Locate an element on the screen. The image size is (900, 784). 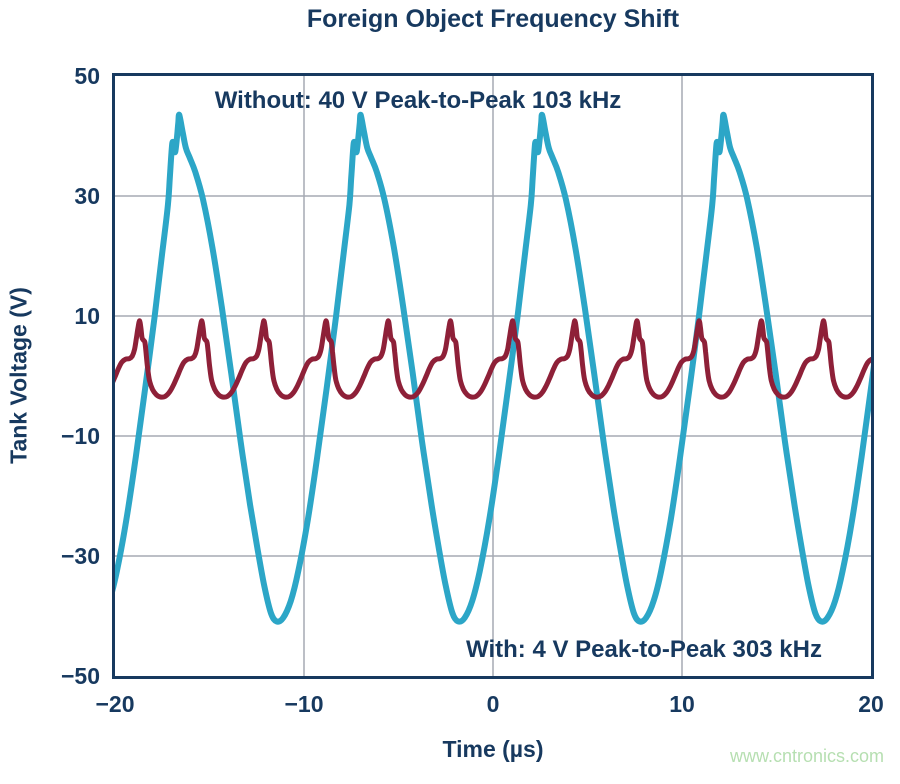
x-tick-label: −10 is located at coordinates (304, 704).